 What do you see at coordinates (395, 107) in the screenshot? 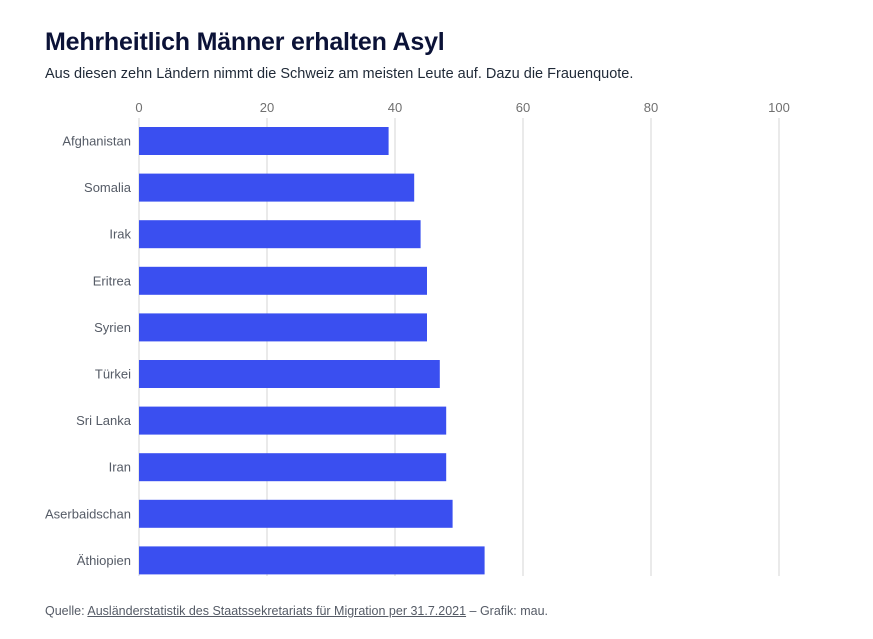
I see `x-tick-label: 40` at bounding box center [395, 107].